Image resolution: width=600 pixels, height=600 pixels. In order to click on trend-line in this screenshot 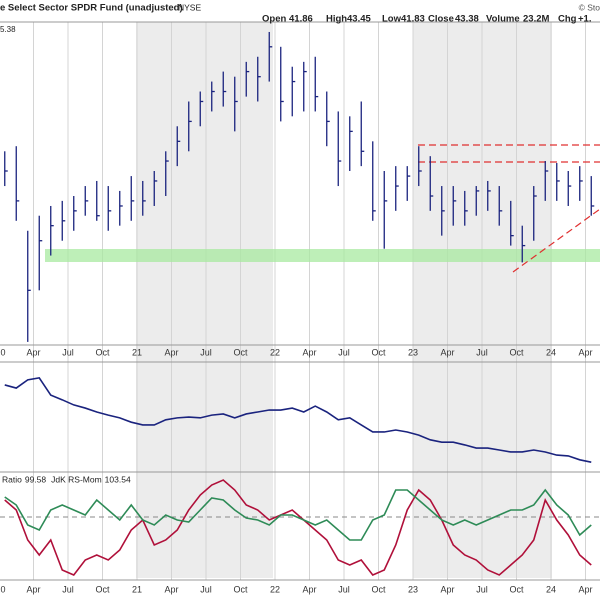, I will do `click(556, 240)`.